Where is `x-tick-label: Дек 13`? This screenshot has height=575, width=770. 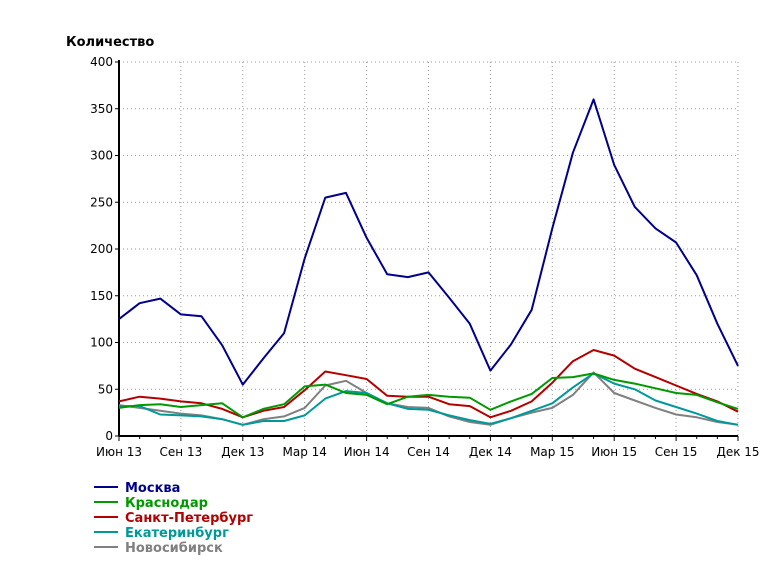 x-tick-label: Дек 13 is located at coordinates (242, 452).